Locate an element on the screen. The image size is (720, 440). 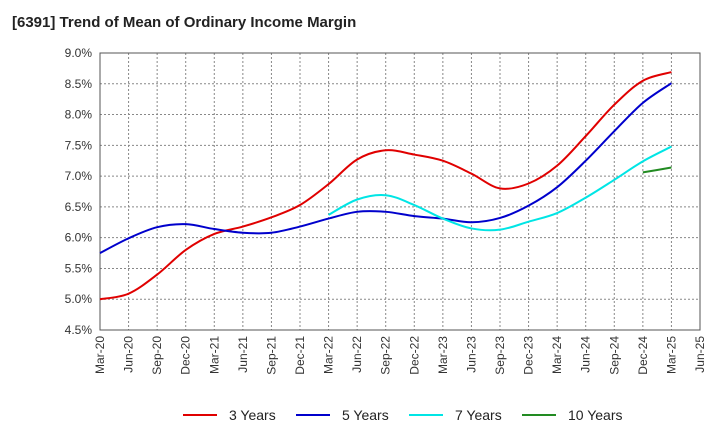
x-tick-label: Sep-22 is located at coordinates (386, 355).